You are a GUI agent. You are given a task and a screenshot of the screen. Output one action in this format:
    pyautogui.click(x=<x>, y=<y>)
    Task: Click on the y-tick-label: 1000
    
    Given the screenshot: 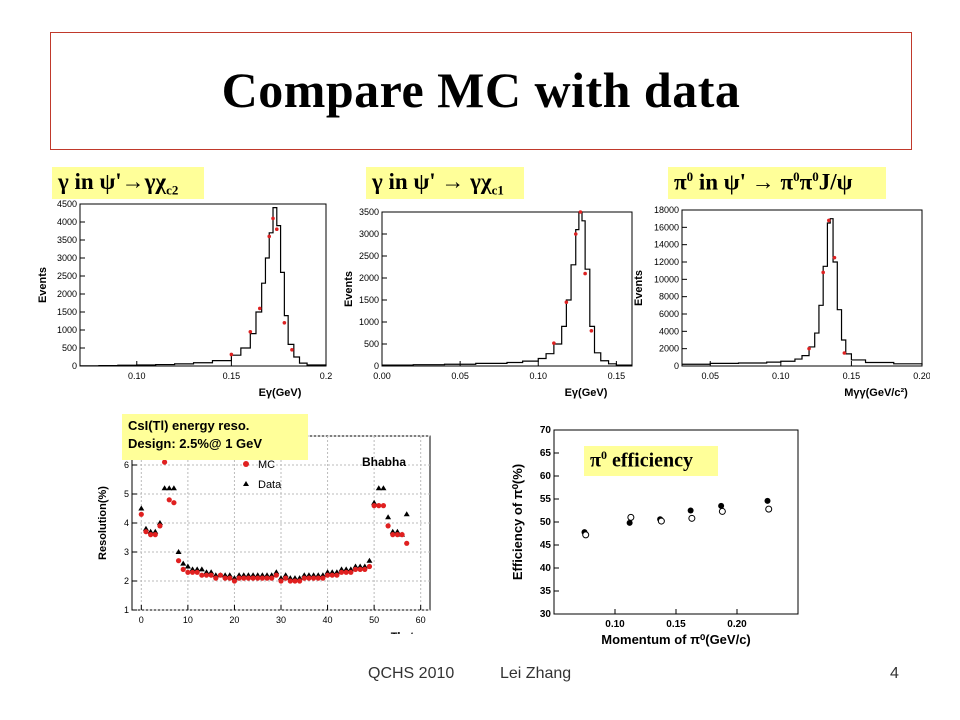 What is the action you would take?
    pyautogui.click(x=67, y=330)
    